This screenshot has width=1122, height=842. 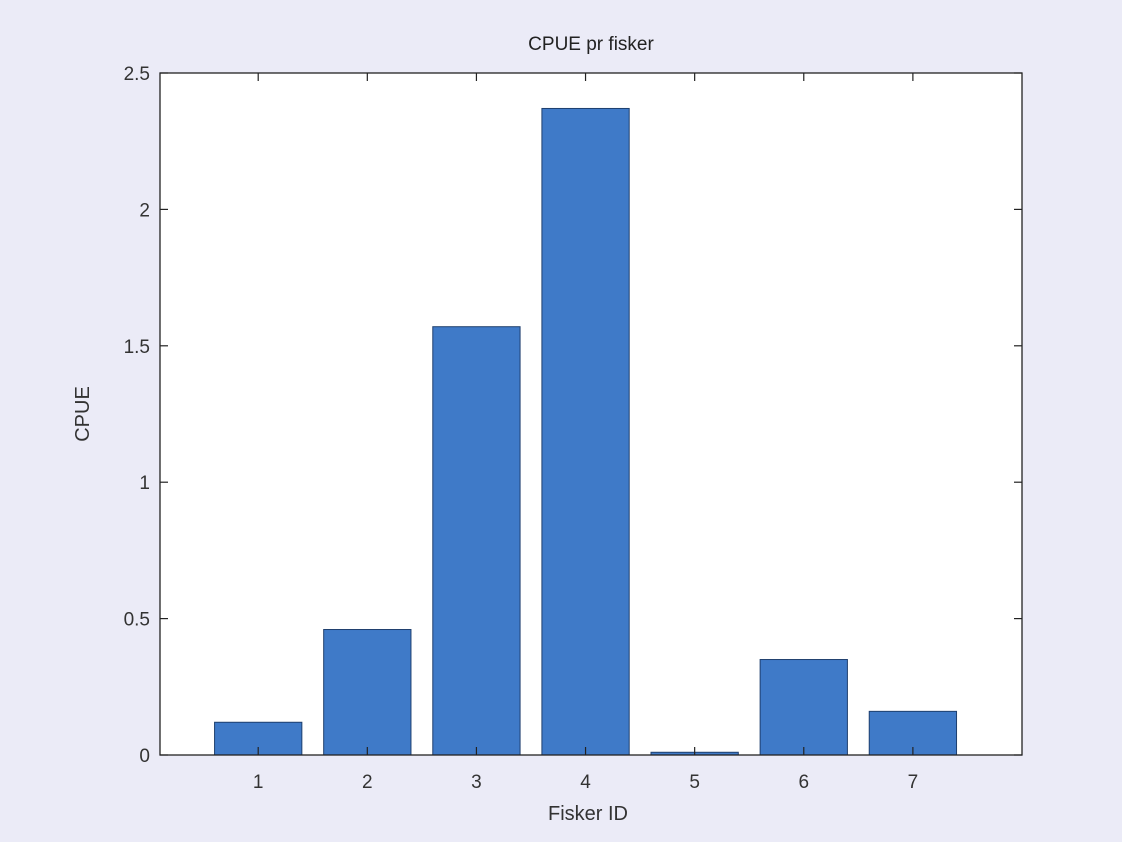 What do you see at coordinates (476, 782) in the screenshot?
I see `x-tick-label: 3` at bounding box center [476, 782].